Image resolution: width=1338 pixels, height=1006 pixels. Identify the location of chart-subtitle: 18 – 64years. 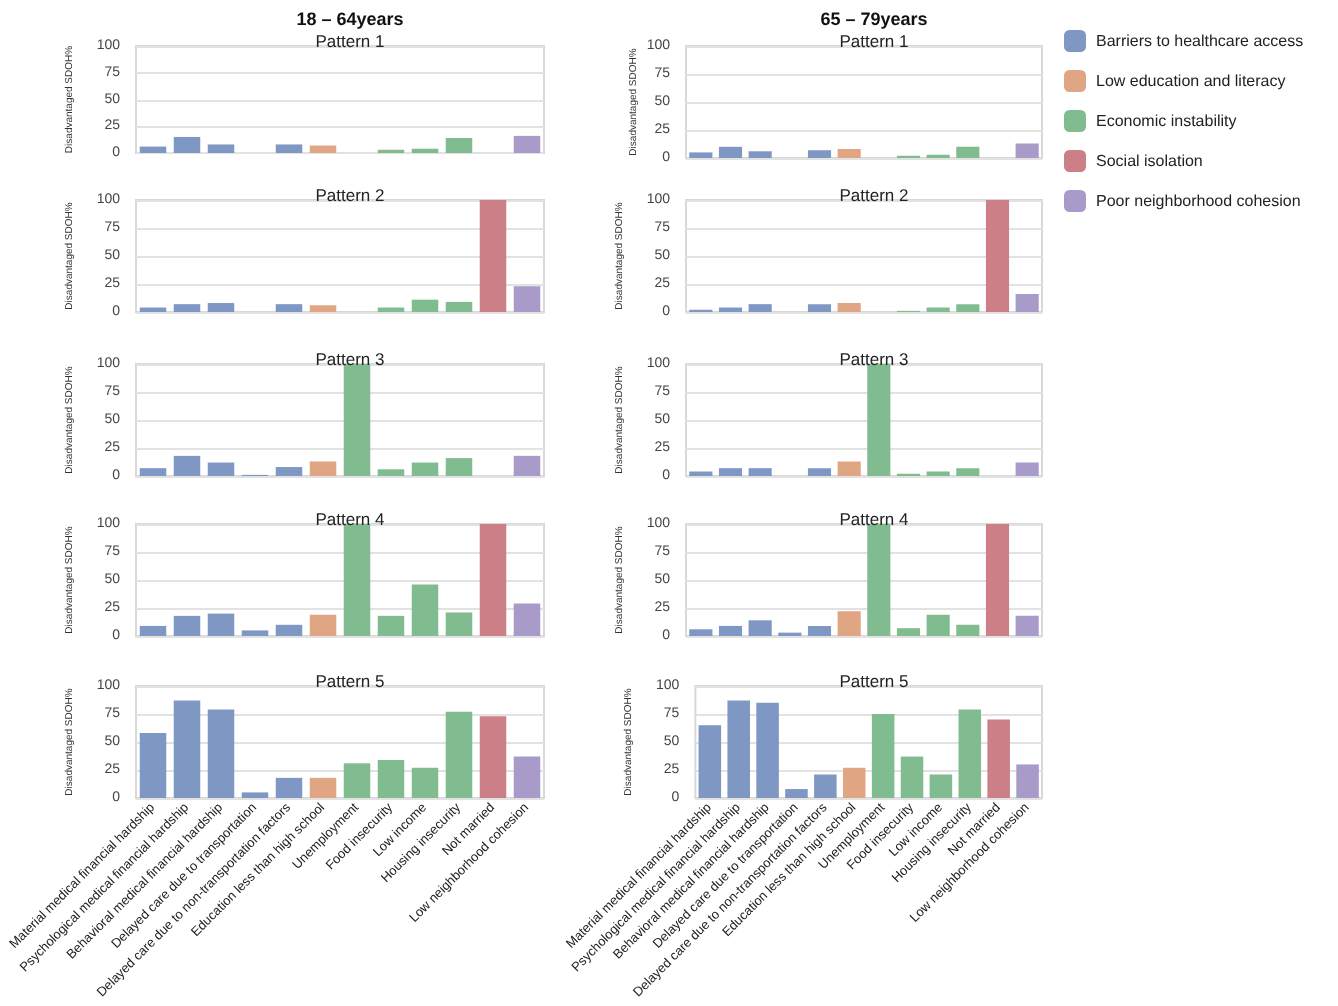
(350, 19).